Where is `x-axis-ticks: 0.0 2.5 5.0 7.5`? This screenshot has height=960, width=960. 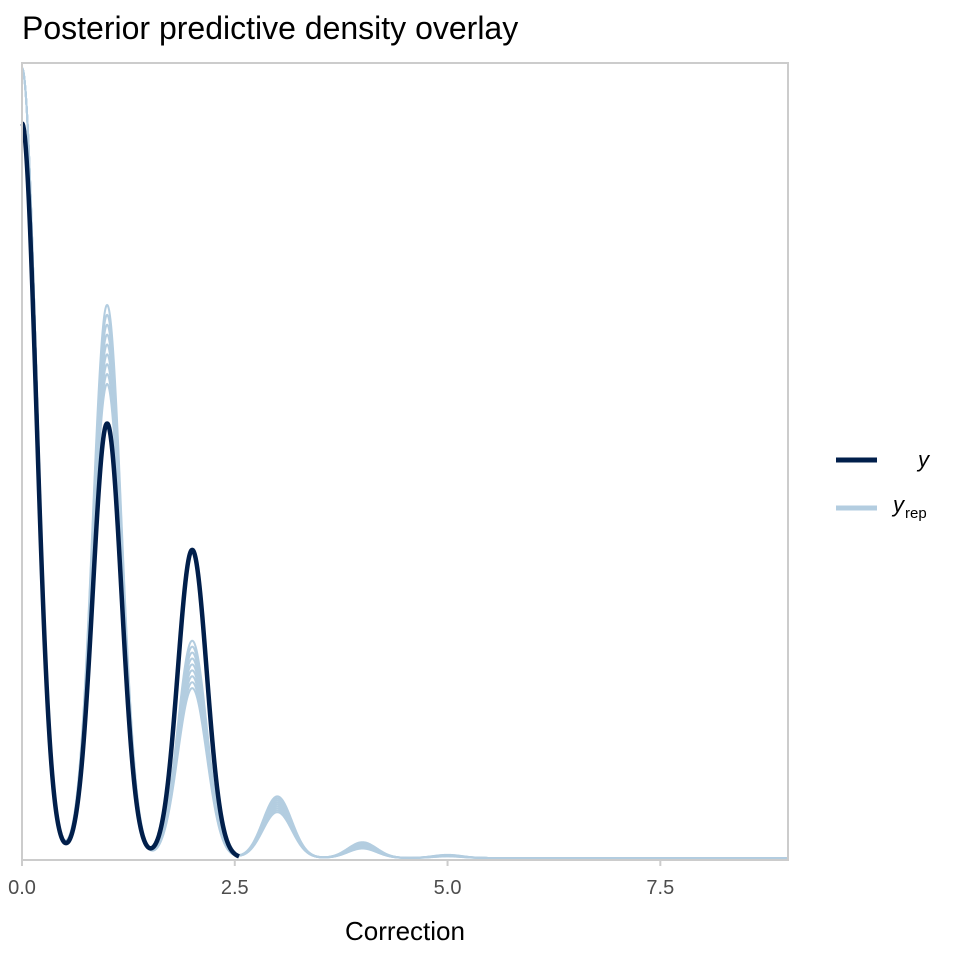
x-axis-ticks: 0.0 2.5 5.0 7.5 is located at coordinates (341, 879).